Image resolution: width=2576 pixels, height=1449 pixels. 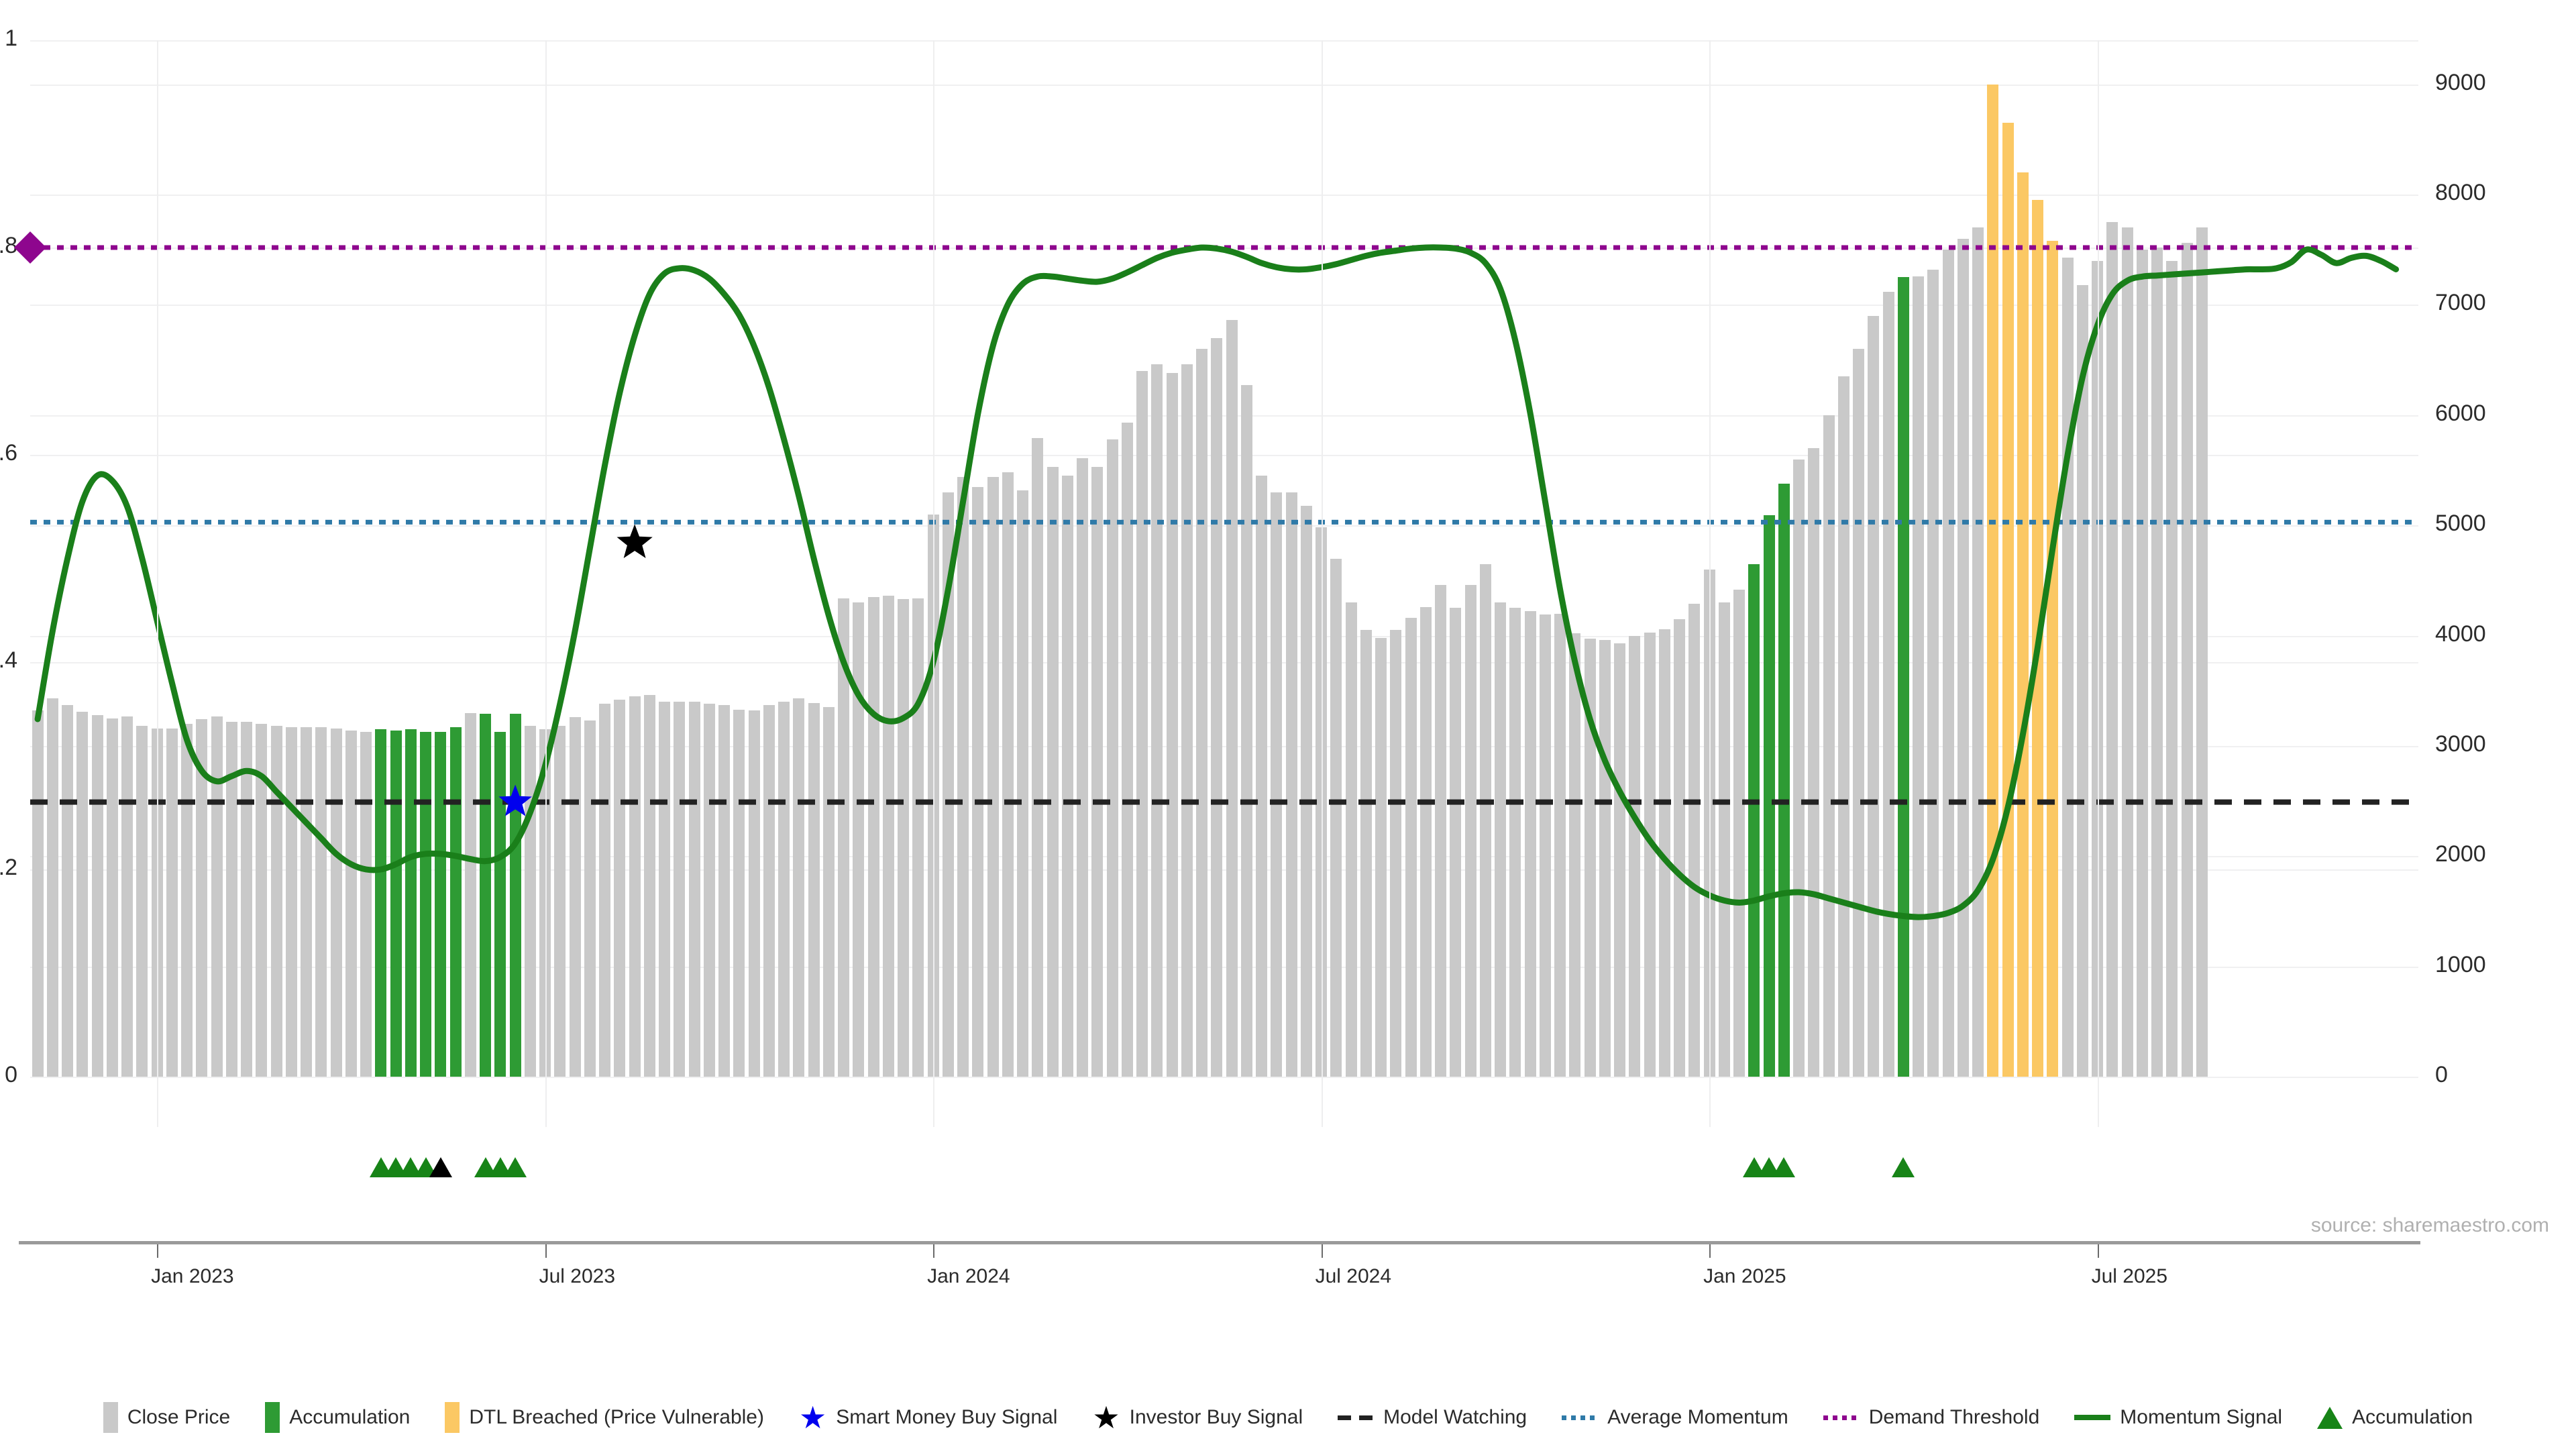 What do you see at coordinates (452, 1417) in the screenshot?
I see `dtl-breached-swatch-icon` at bounding box center [452, 1417].